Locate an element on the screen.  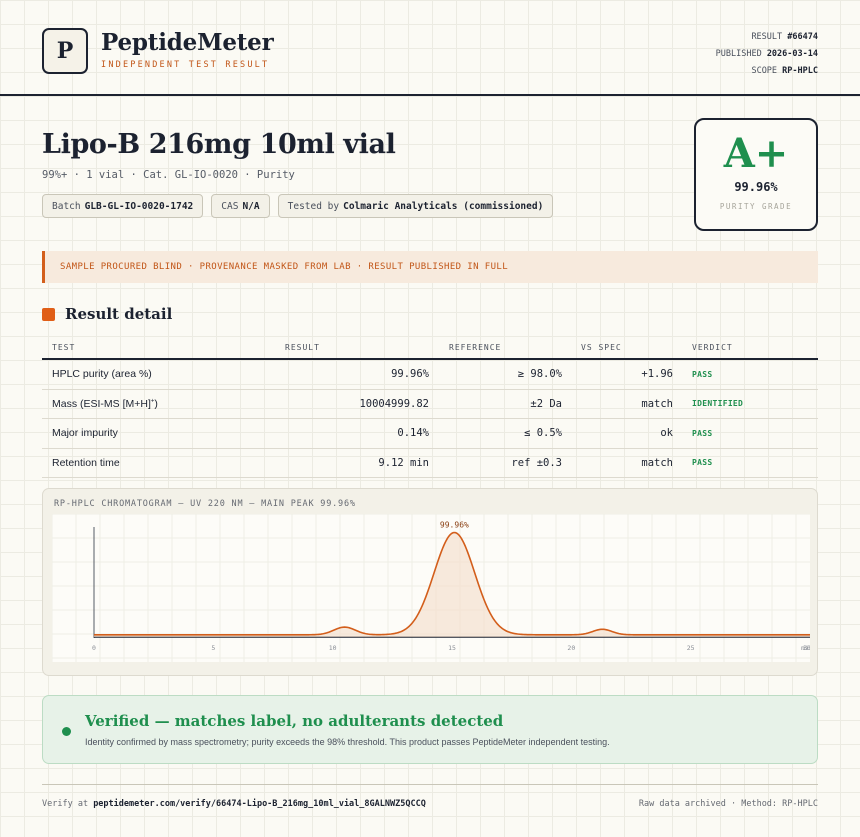
meta-result-label: RESULT is located at coordinates (767, 37).